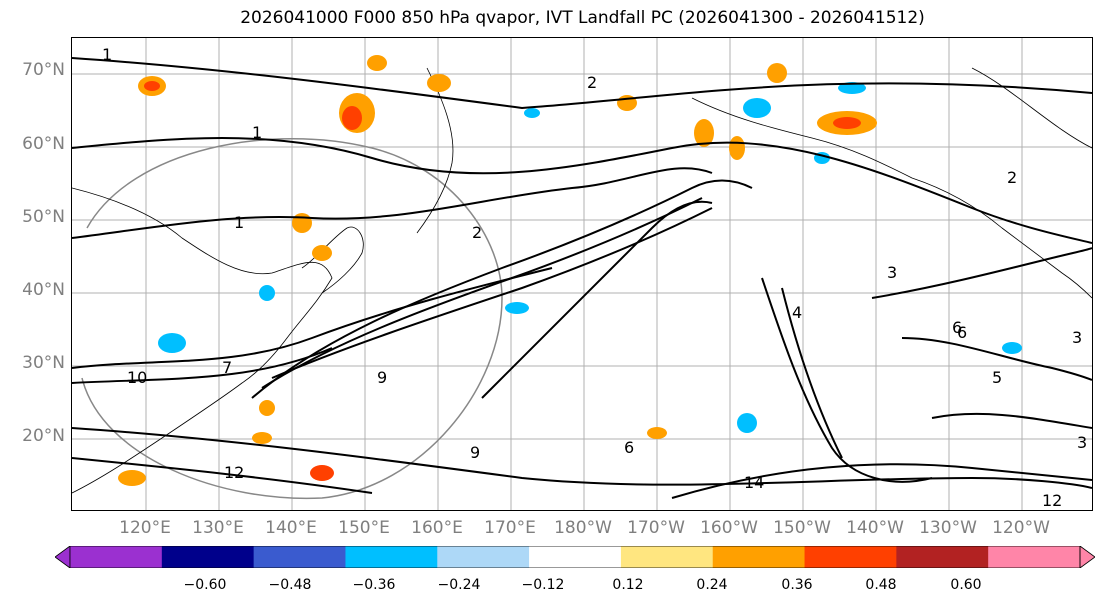  Describe the element at coordinates (729, 528) in the screenshot. I see `lon-label: 160°W` at that location.